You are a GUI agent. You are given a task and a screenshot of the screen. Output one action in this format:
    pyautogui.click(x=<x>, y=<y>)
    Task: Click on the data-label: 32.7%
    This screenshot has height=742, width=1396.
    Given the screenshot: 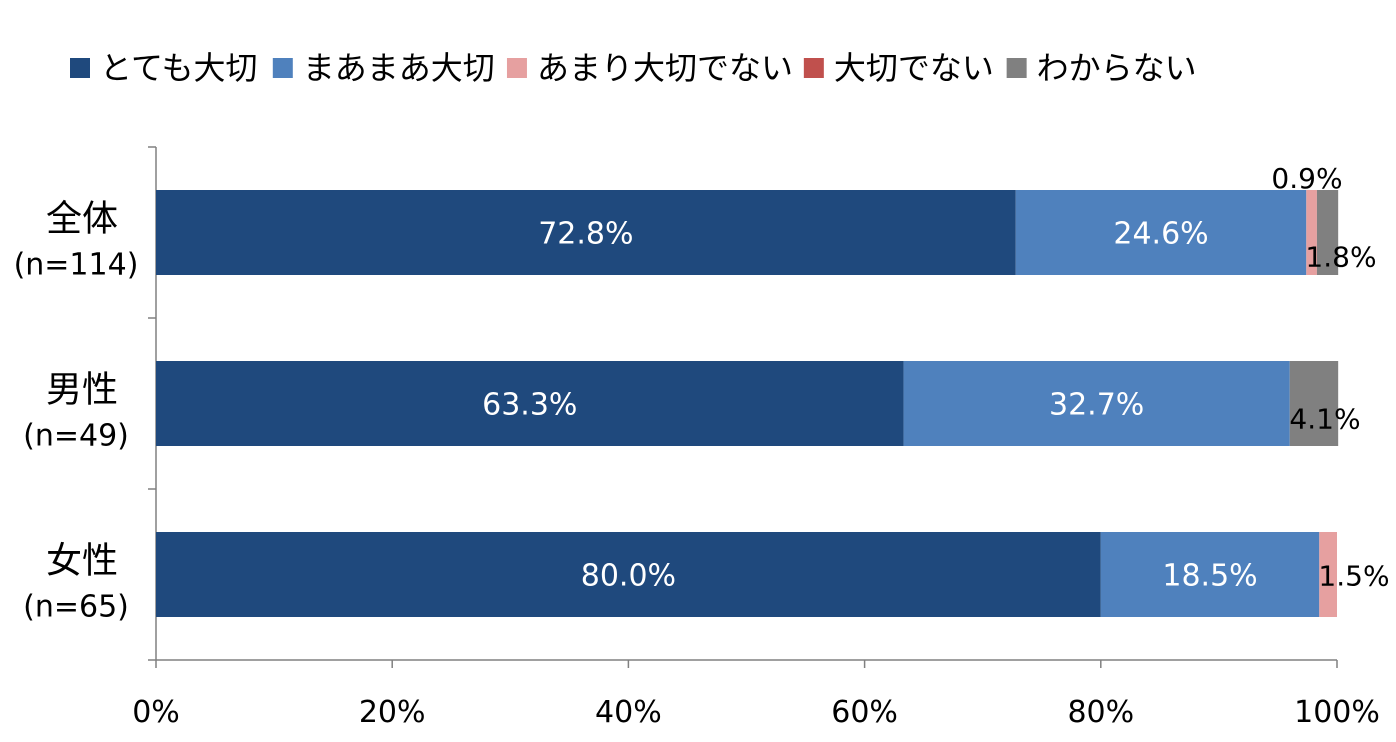 What is the action you would take?
    pyautogui.click(x=1096, y=405)
    